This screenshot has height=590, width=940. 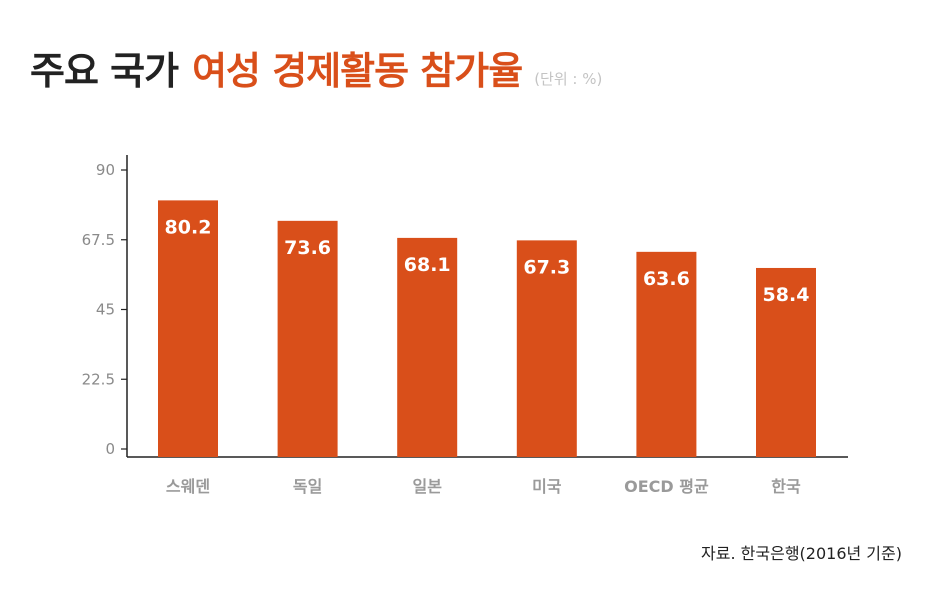 I want to click on y-tick-label: 90, so click(x=105, y=170).